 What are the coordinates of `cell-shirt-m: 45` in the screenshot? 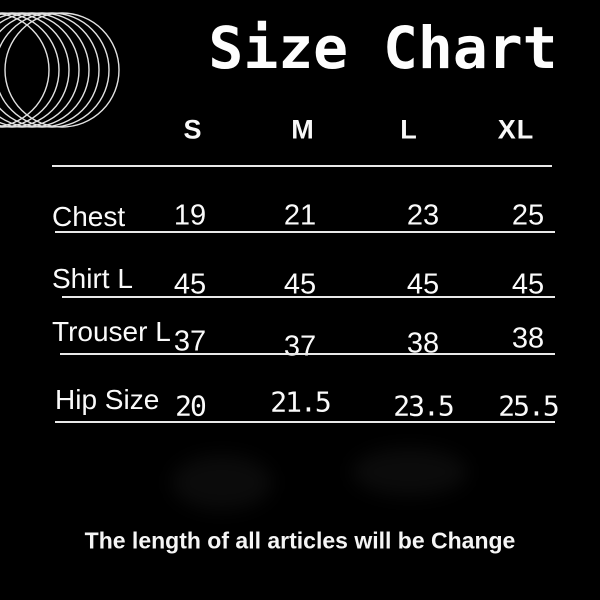 It's located at (300, 284).